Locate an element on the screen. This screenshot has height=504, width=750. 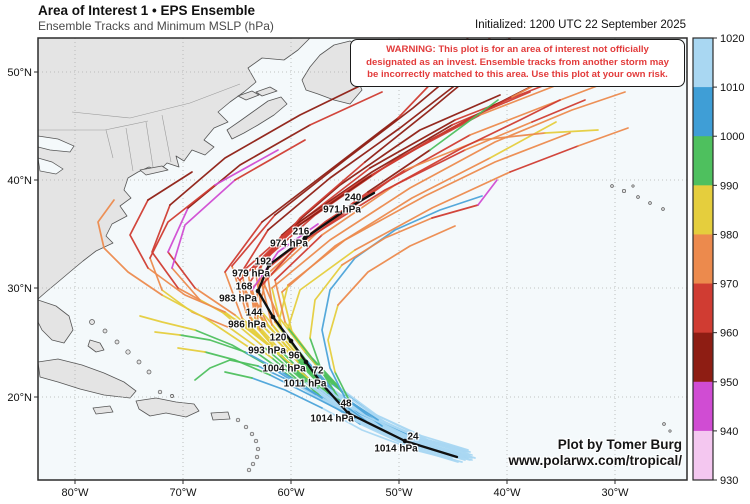
colorbar-tick-label: 1010 is located at coordinates (732, 88).